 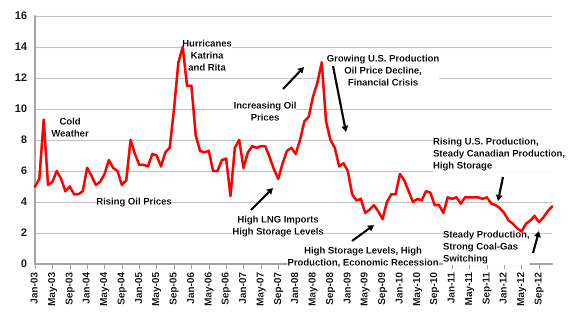 I want to click on x-tick-label: May-10, so click(x=417, y=289).